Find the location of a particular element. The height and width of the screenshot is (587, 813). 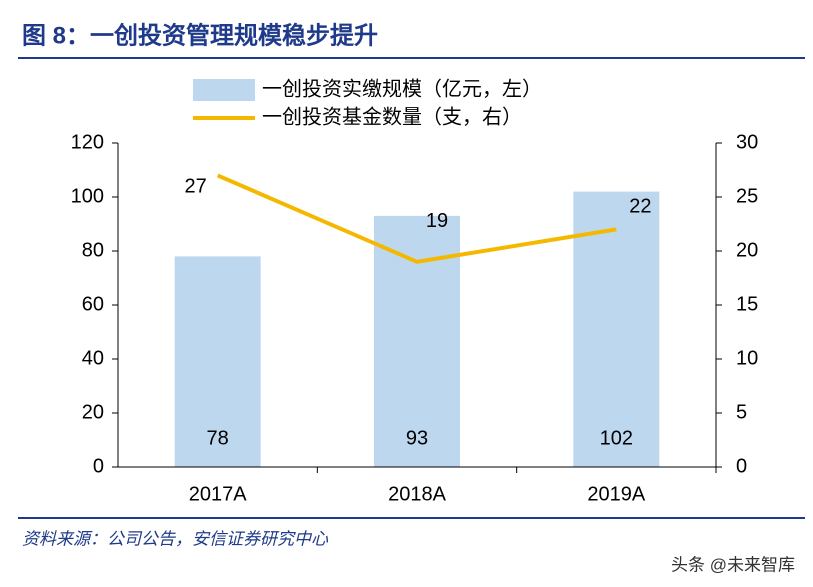

legend-swatch is located at coordinates (224, 90).